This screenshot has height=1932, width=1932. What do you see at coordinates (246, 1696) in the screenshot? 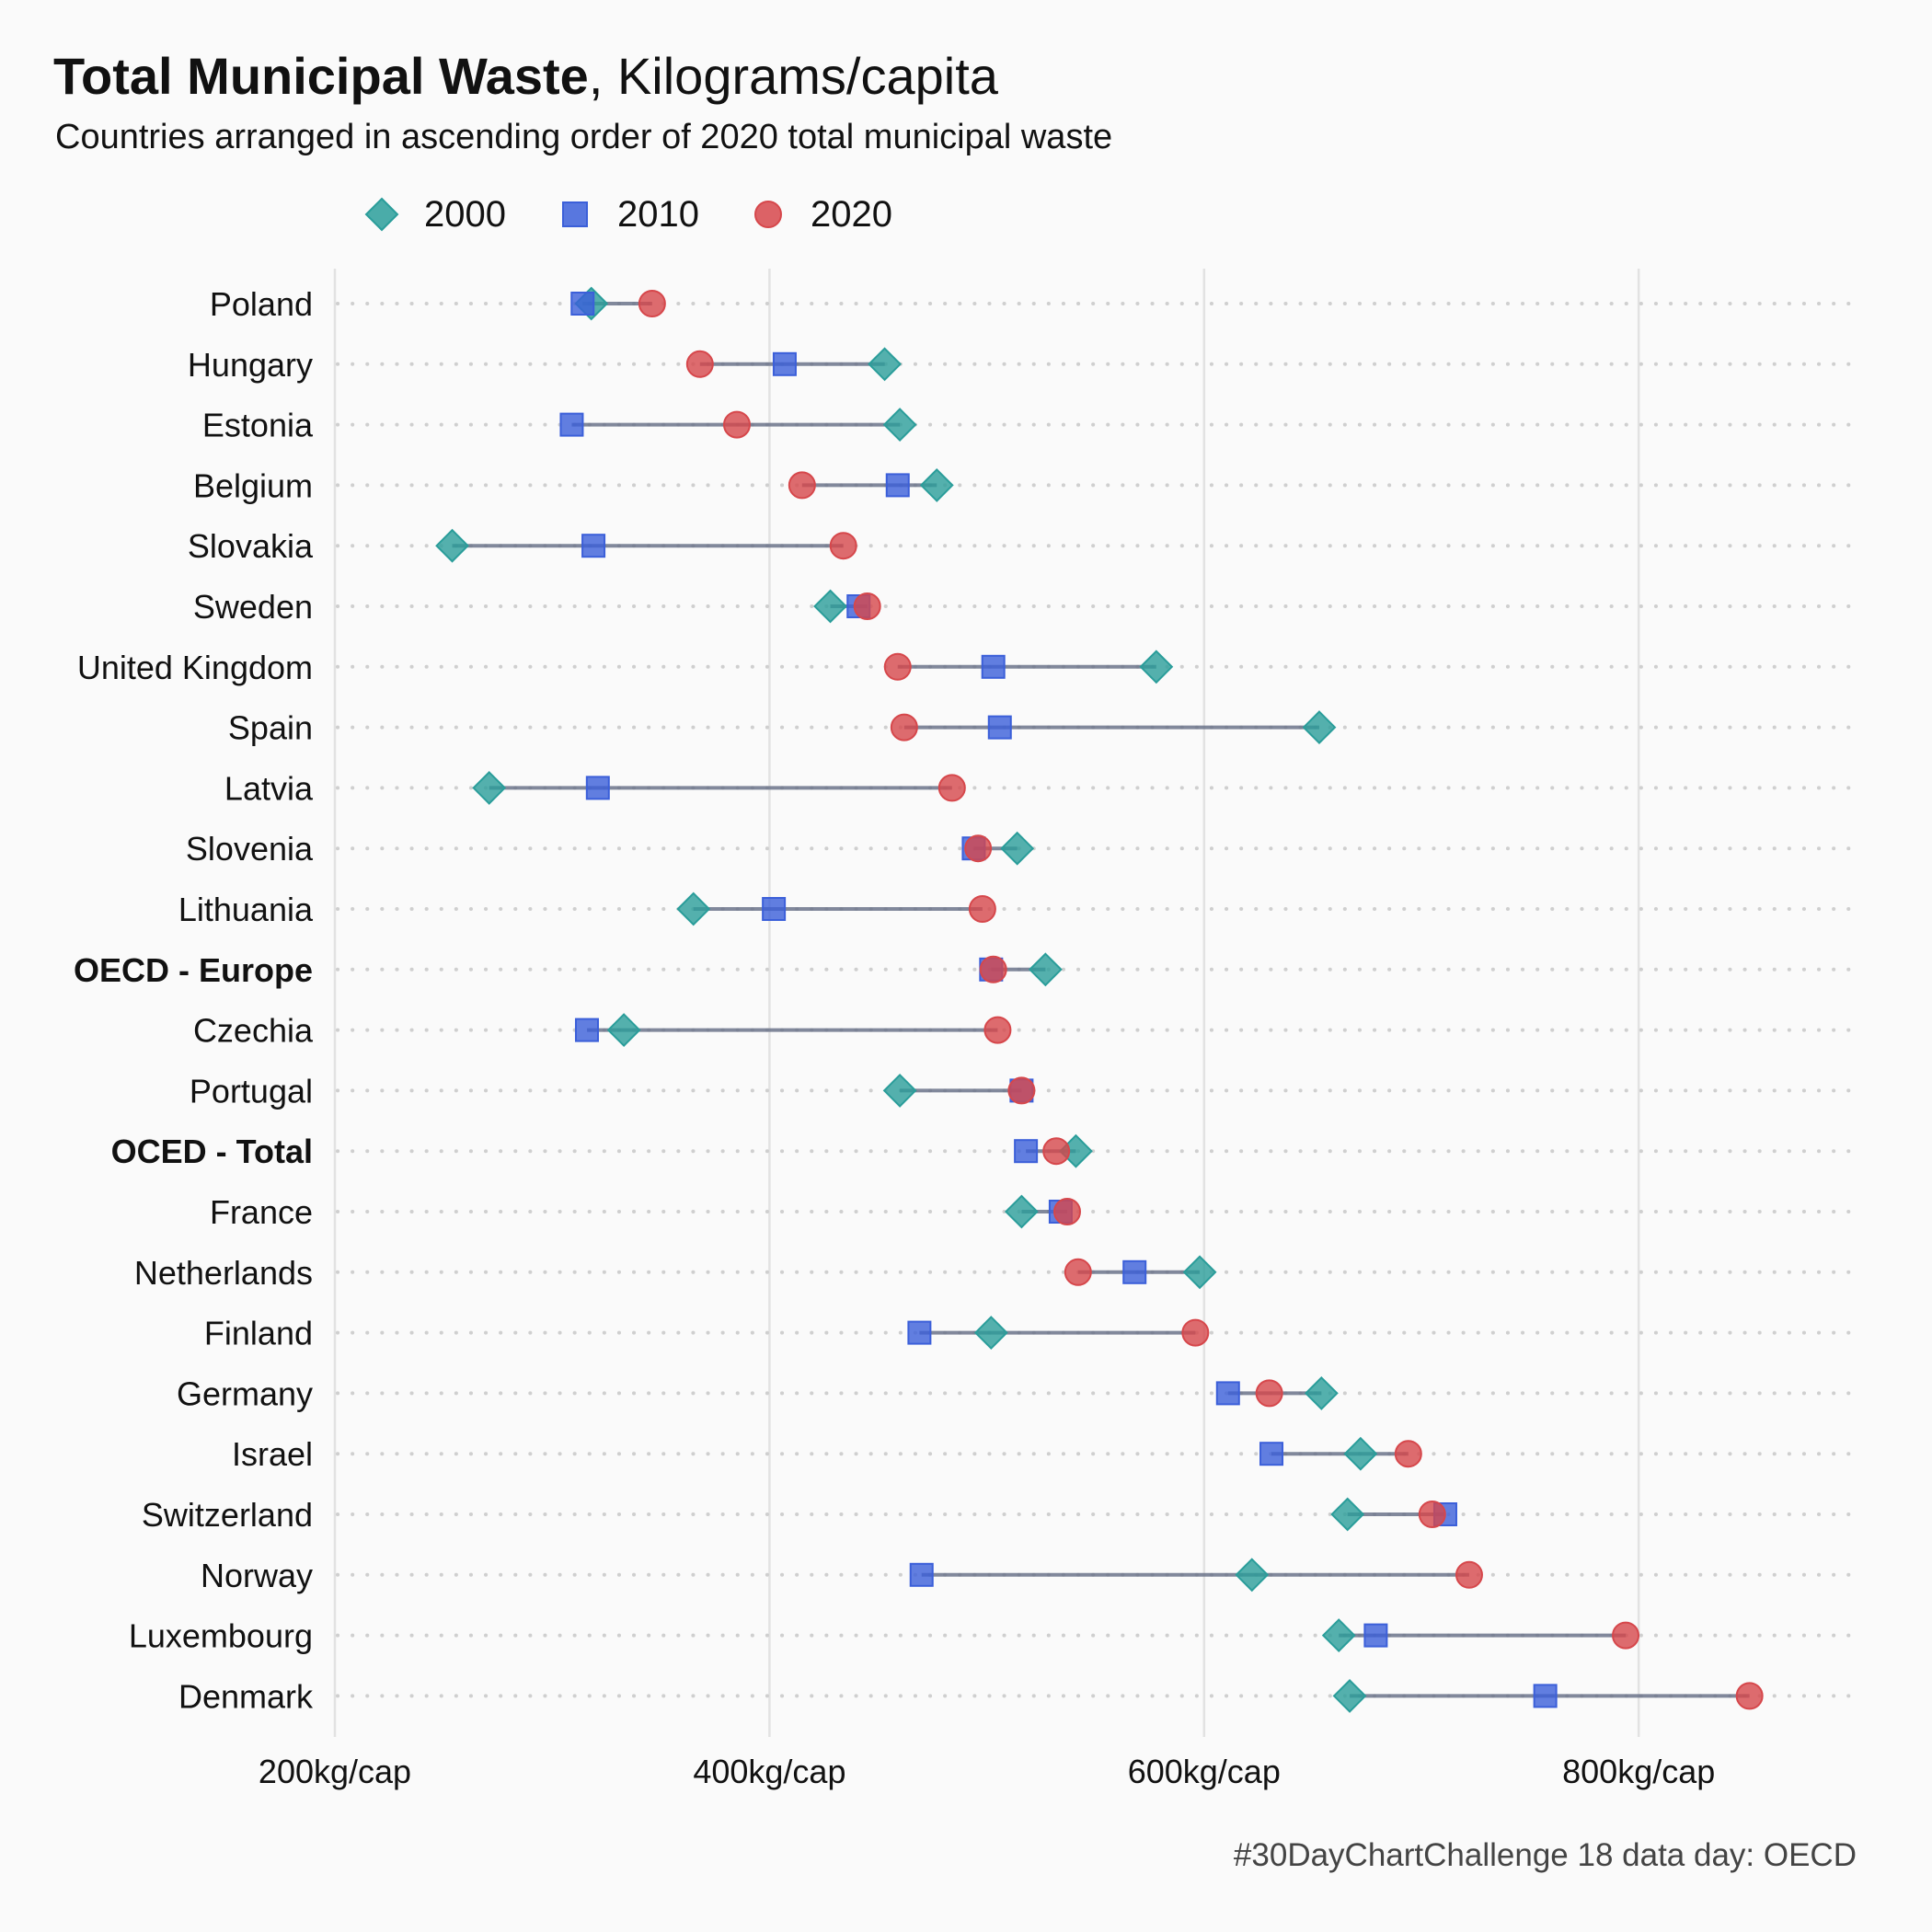
I see `category-label: Denmark` at bounding box center [246, 1696].